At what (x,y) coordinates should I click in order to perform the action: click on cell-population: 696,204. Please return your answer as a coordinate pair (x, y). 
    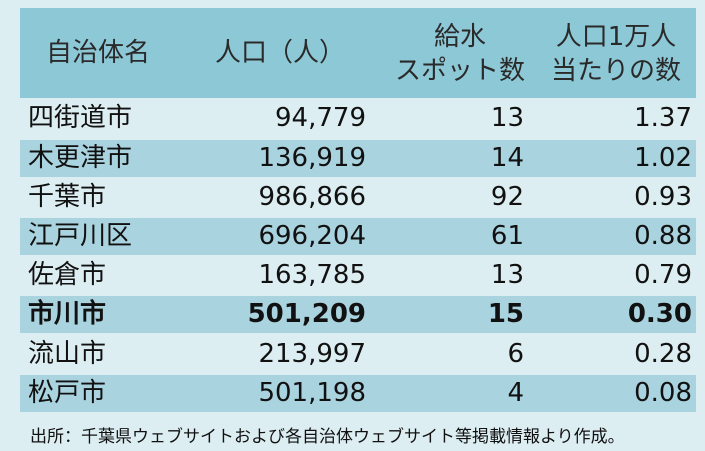
    Looking at the image, I should click on (312, 236).